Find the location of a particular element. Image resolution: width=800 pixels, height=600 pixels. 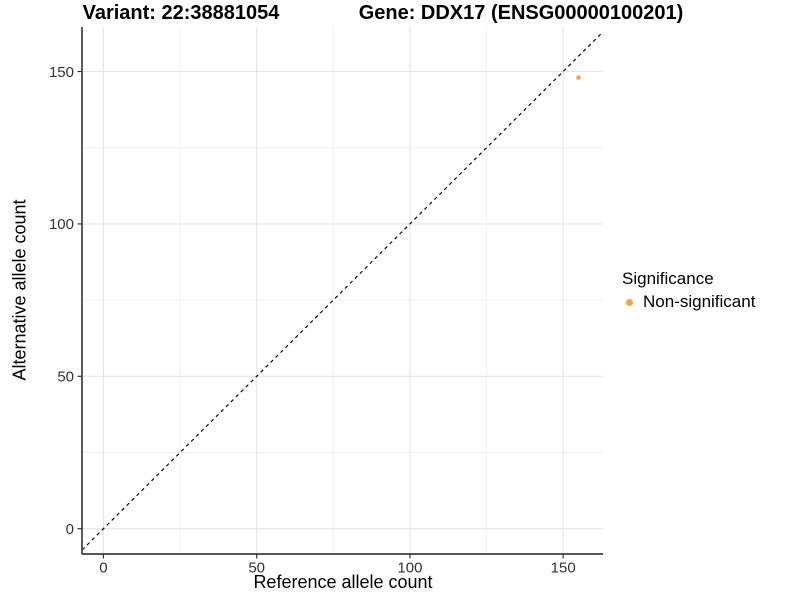

x-tick-label: 50 is located at coordinates (256, 568).